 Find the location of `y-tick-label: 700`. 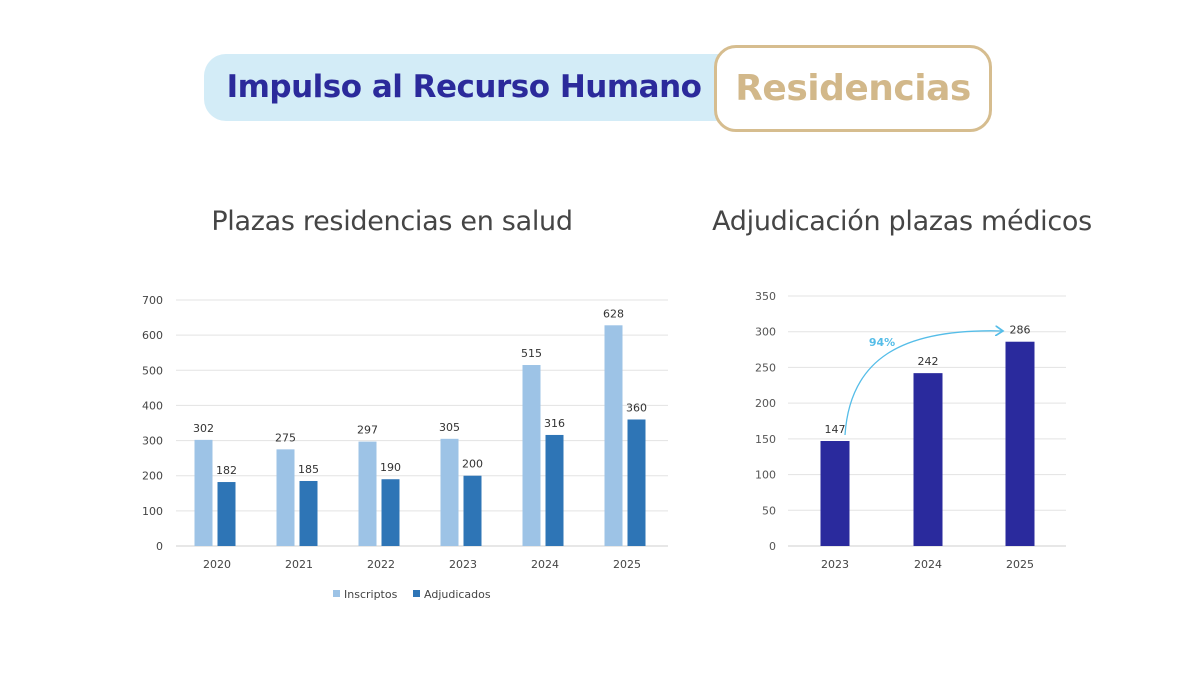

y-tick-label: 700 is located at coordinates (152, 300).